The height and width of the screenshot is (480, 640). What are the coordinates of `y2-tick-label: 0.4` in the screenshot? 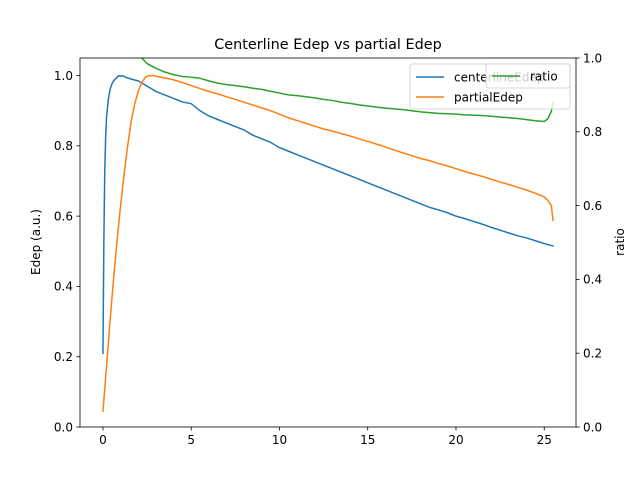 It's located at (592, 280).